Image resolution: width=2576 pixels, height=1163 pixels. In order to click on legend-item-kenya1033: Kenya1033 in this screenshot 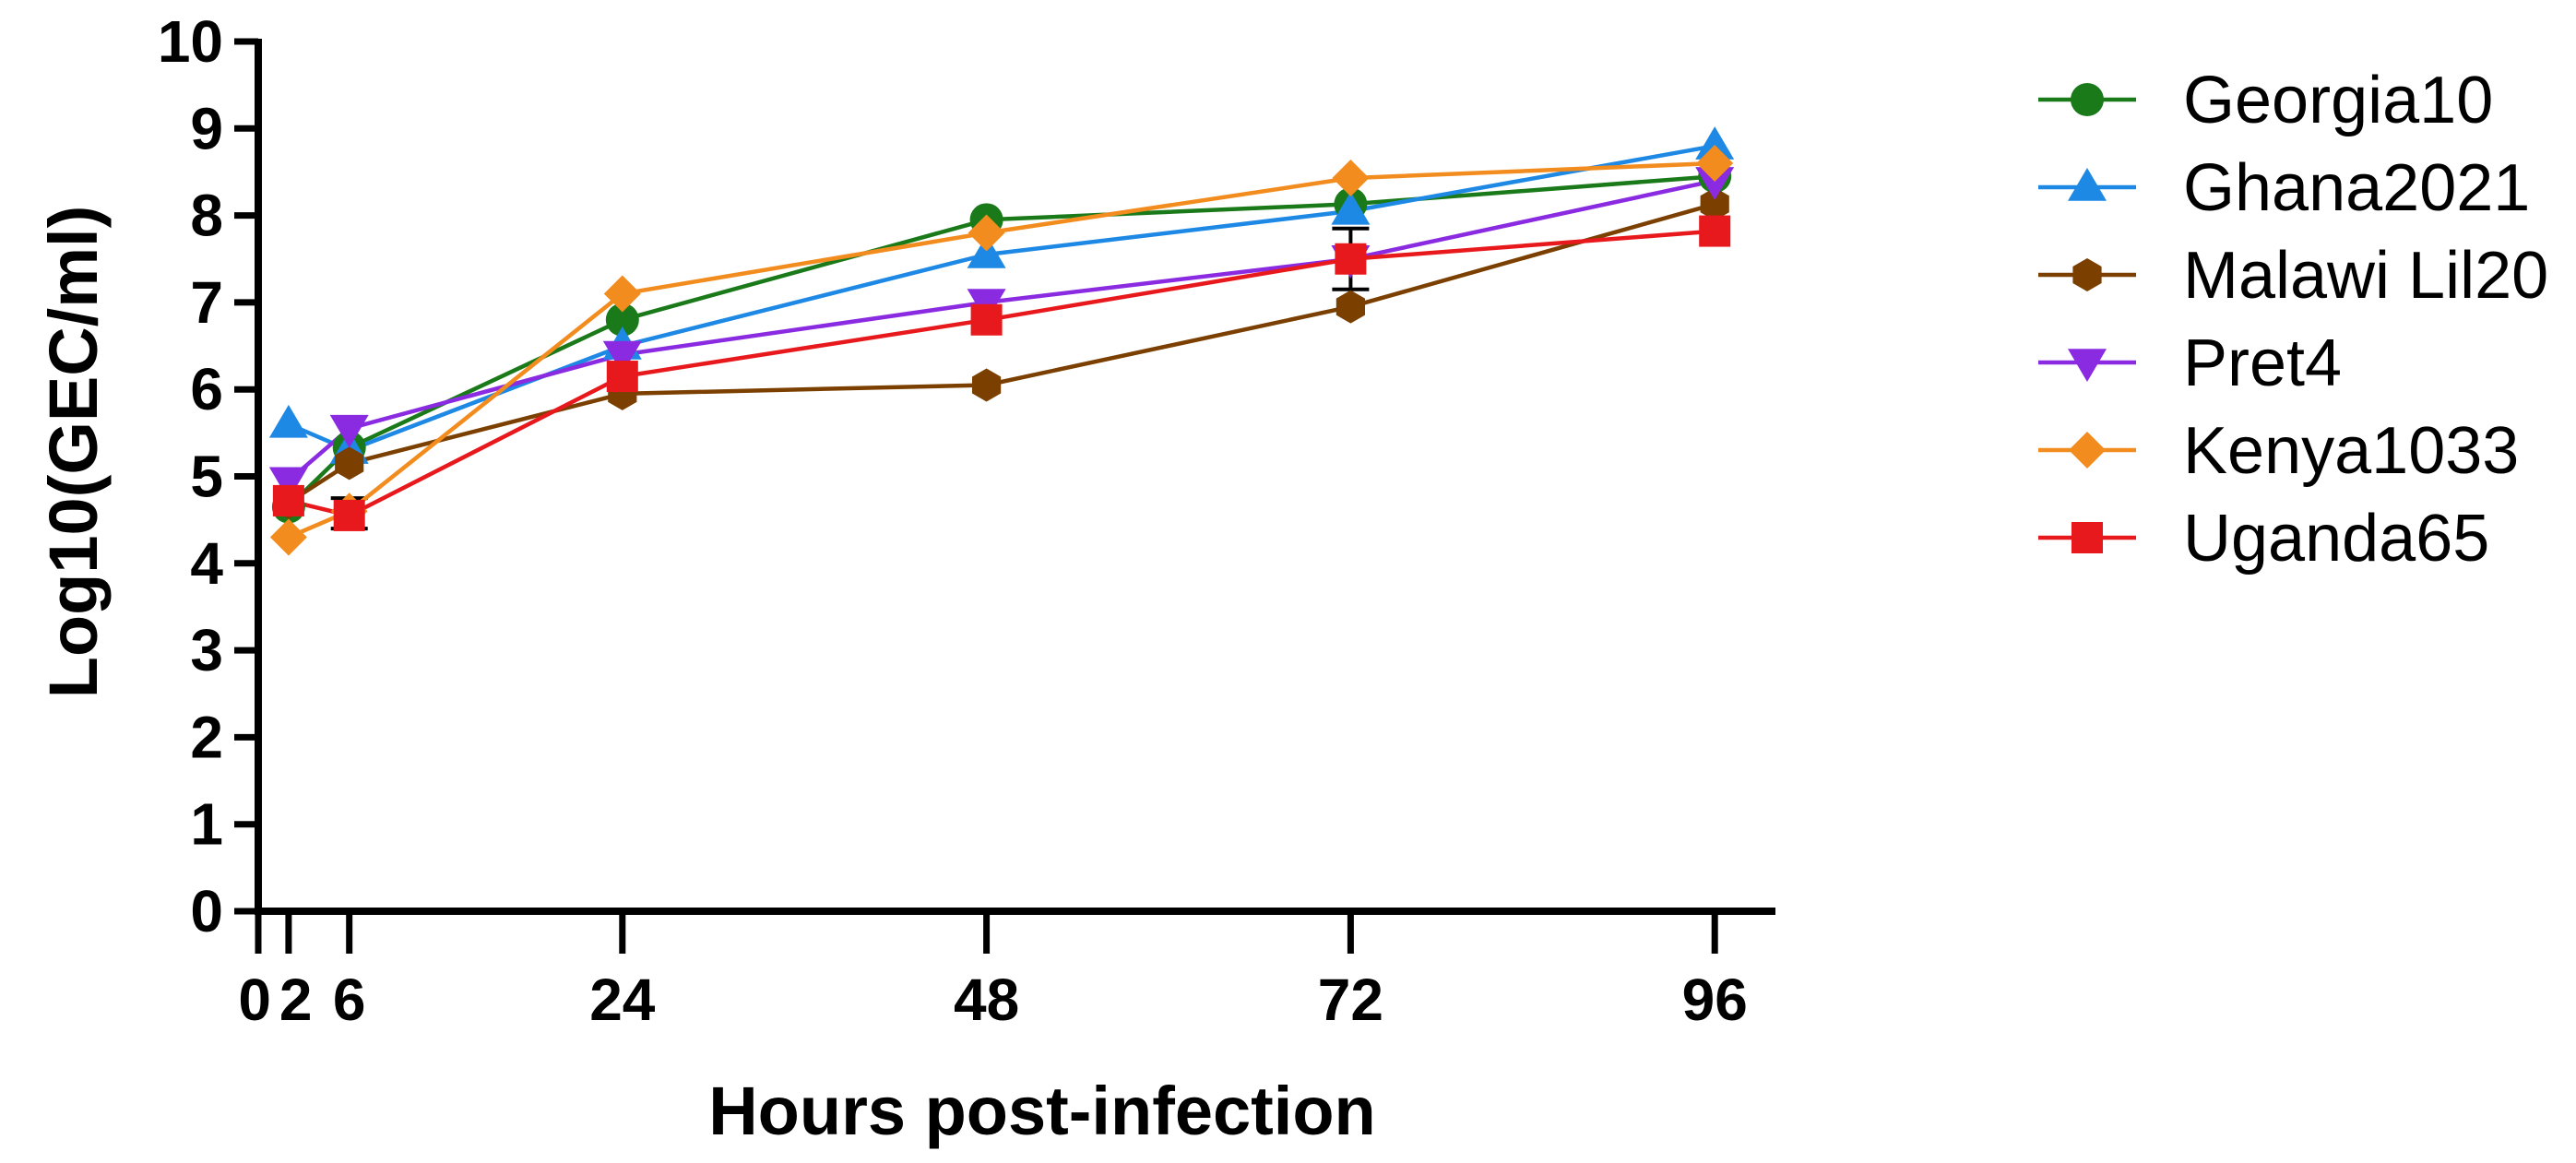, I will do `click(2278, 451)`.